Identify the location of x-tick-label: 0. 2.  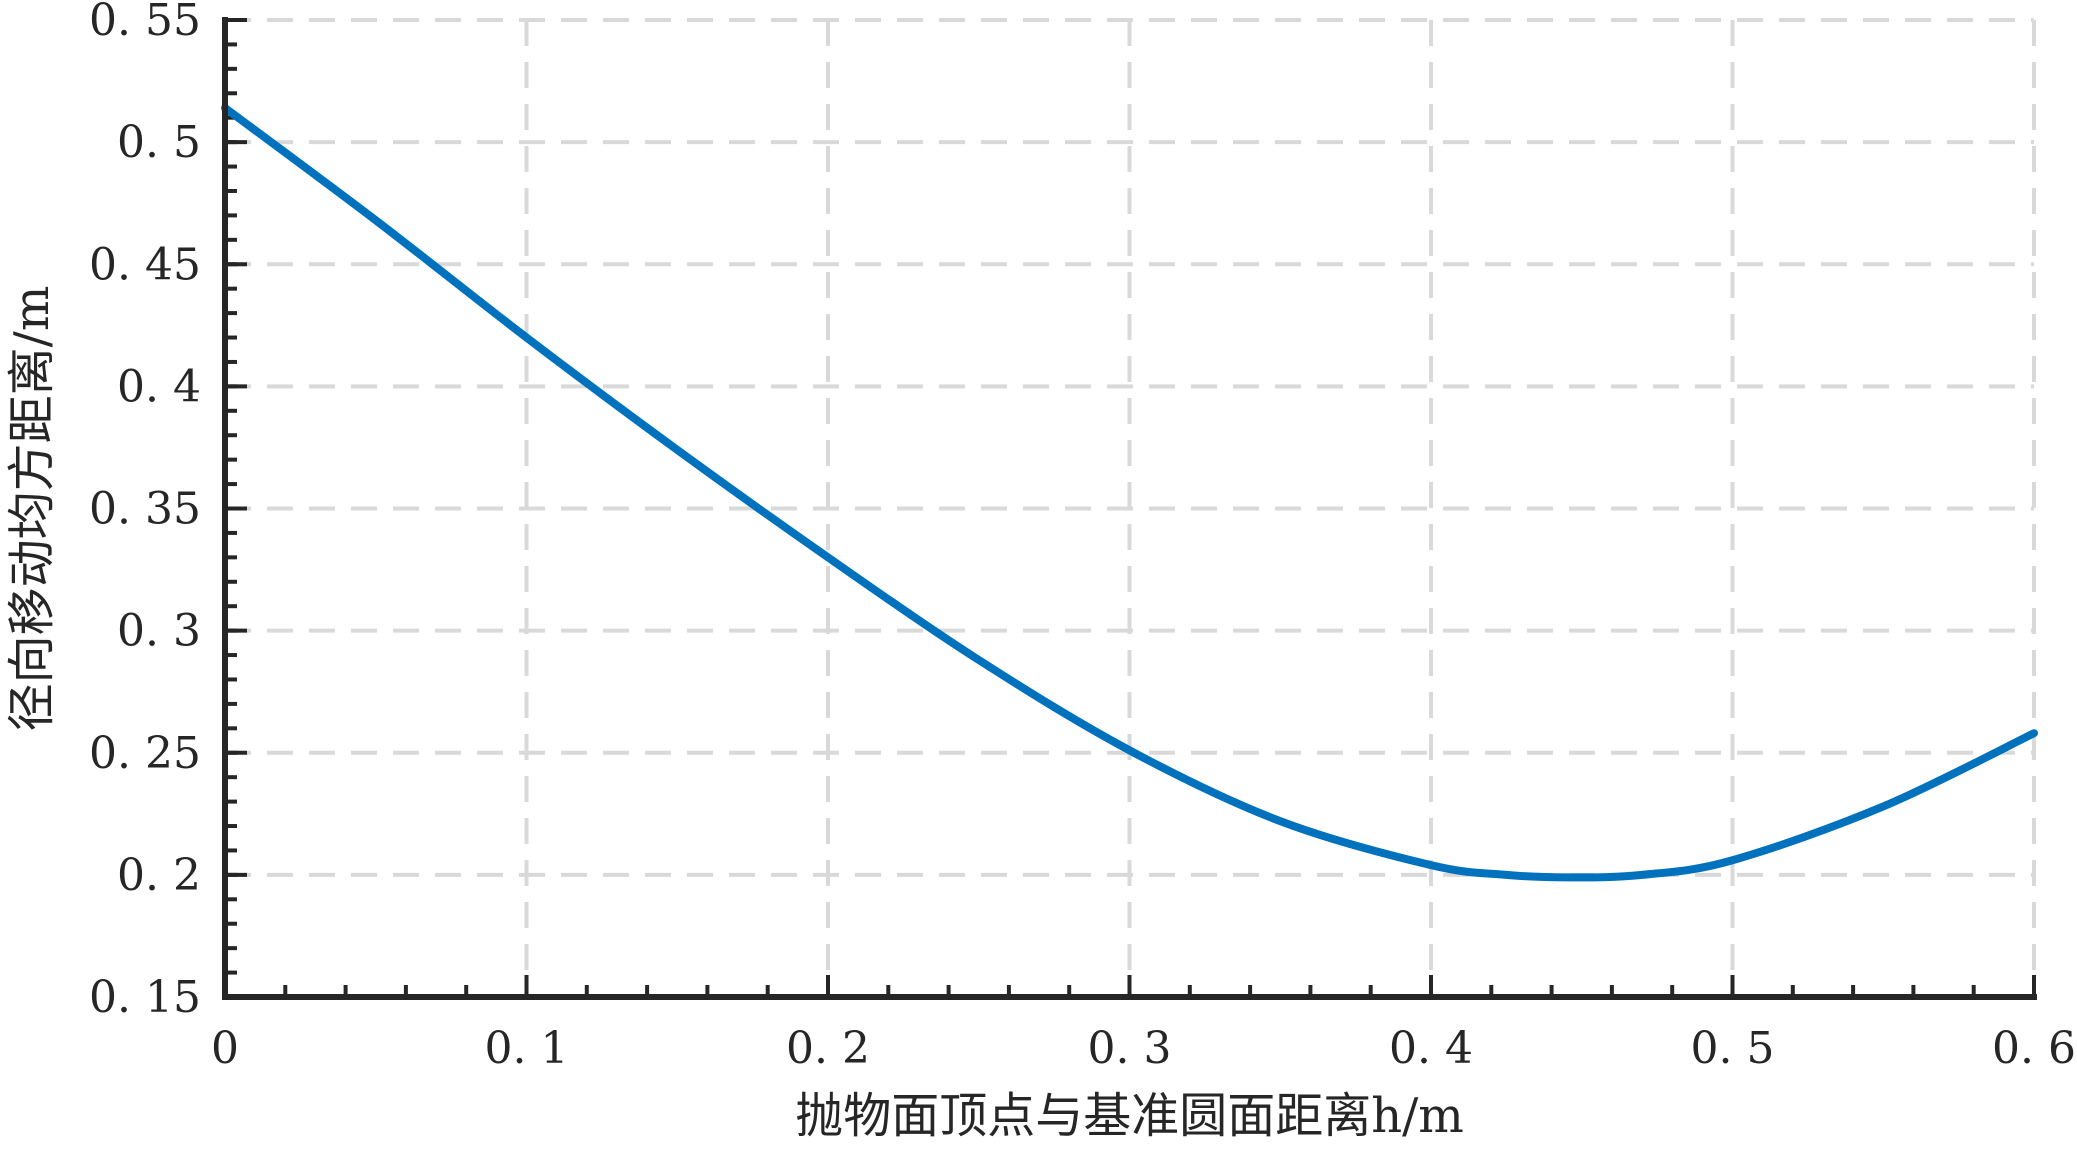
(828, 1048).